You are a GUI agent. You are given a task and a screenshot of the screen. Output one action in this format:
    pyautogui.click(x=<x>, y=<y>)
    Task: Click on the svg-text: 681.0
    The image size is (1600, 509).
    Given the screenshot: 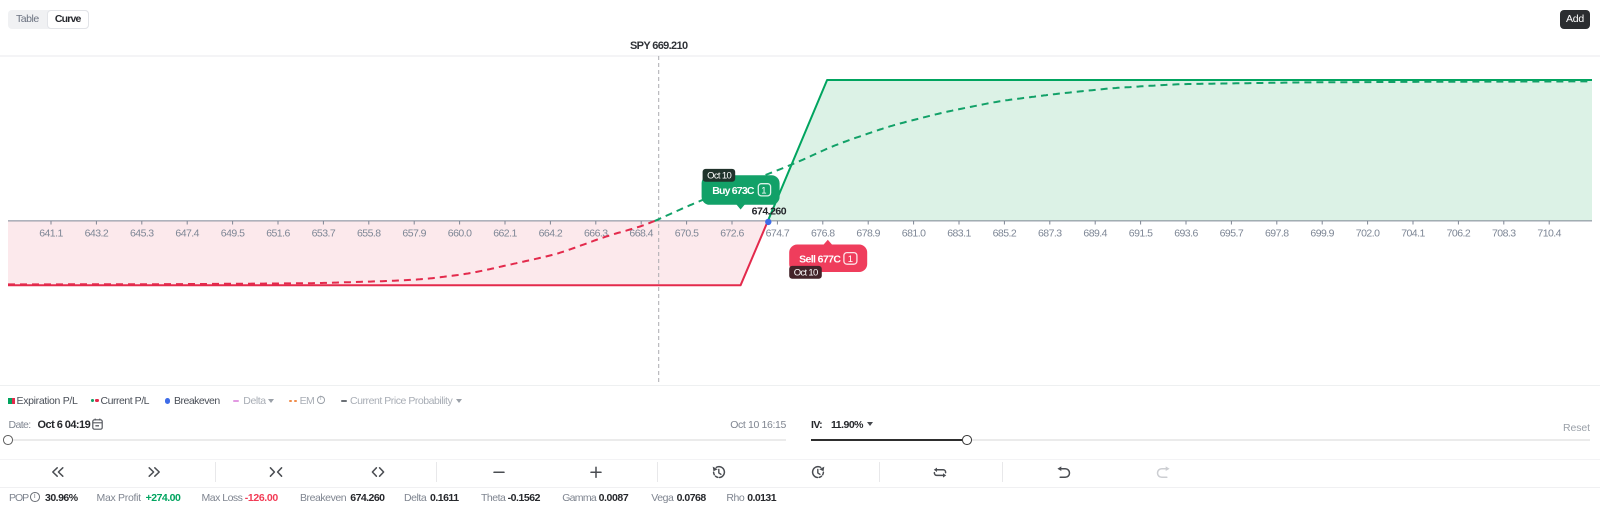 What is the action you would take?
    pyautogui.click(x=914, y=234)
    